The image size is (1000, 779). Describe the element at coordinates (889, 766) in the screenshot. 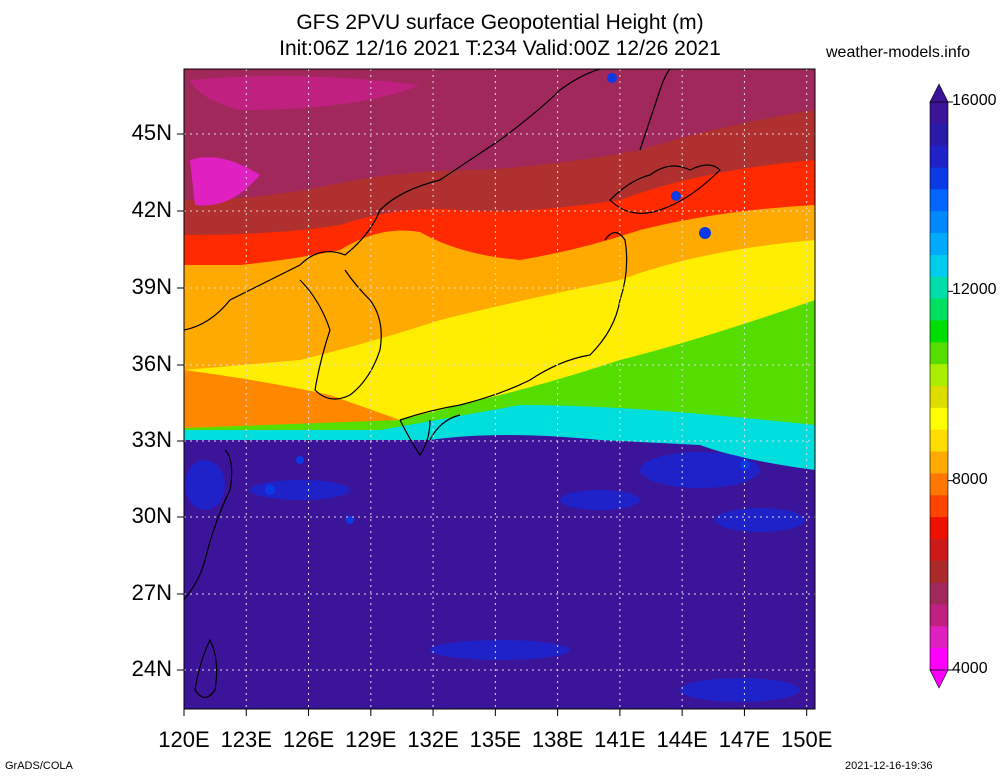

I see `footer-timestamp: 2021-12-16-19:36` at that location.